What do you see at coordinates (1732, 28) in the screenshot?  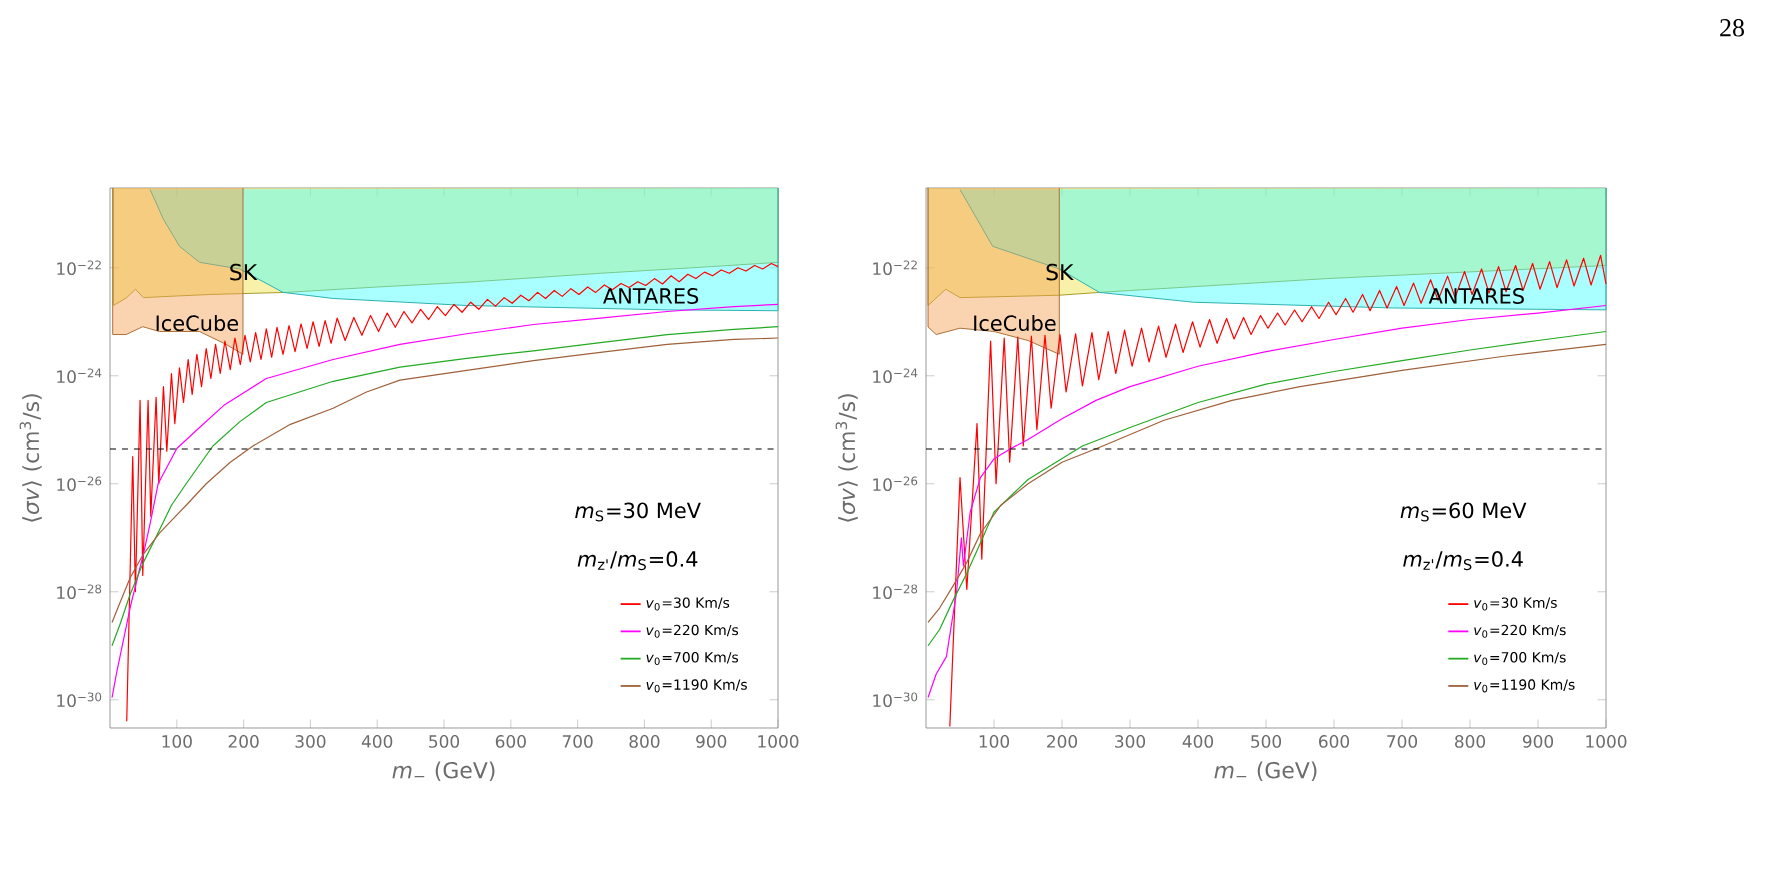 I see `text: 28` at bounding box center [1732, 28].